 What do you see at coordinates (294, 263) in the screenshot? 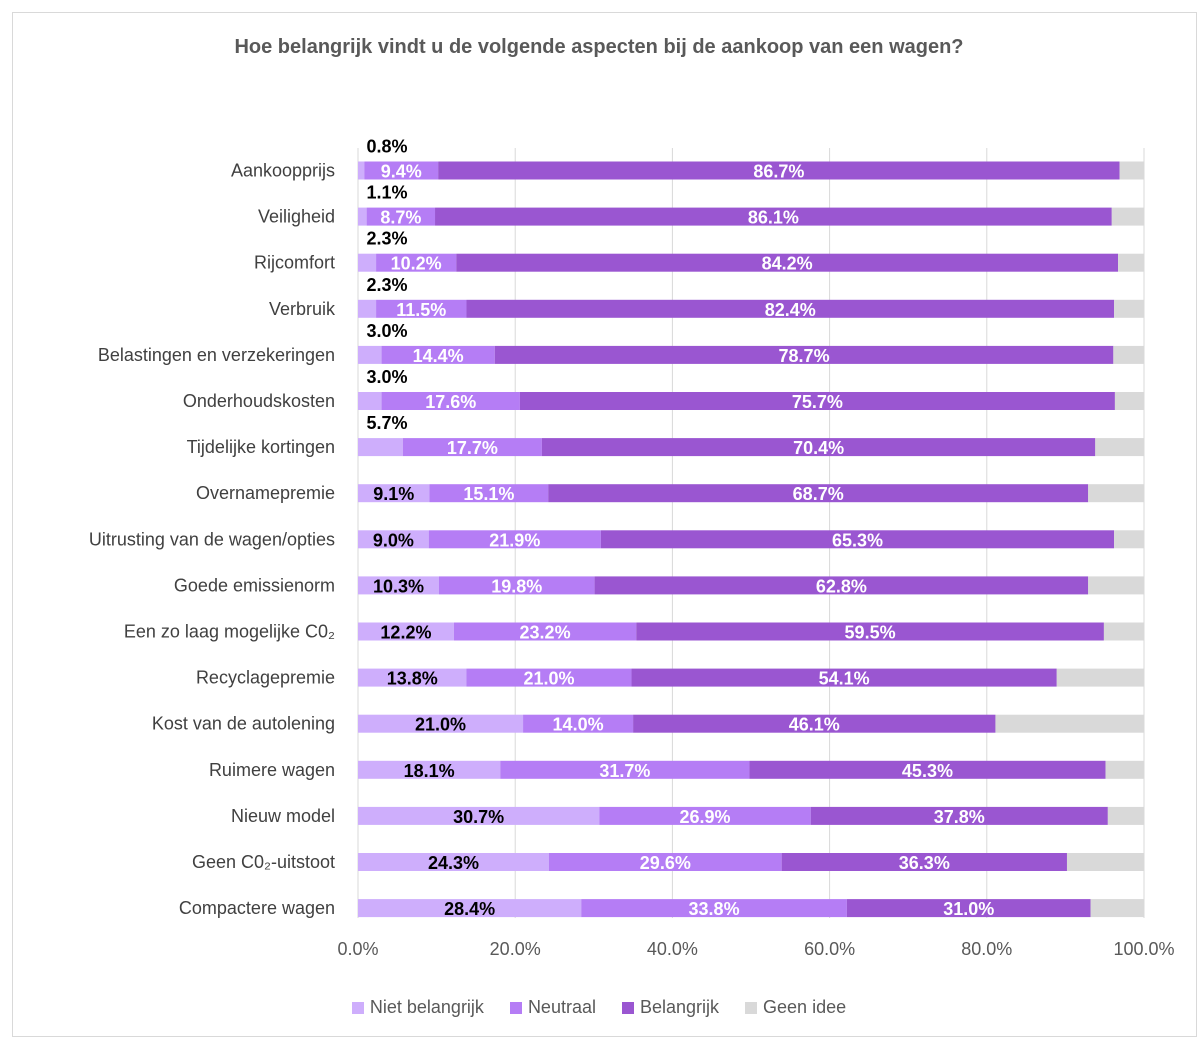
I see `y-category-label: Rijcomfort` at bounding box center [294, 263].